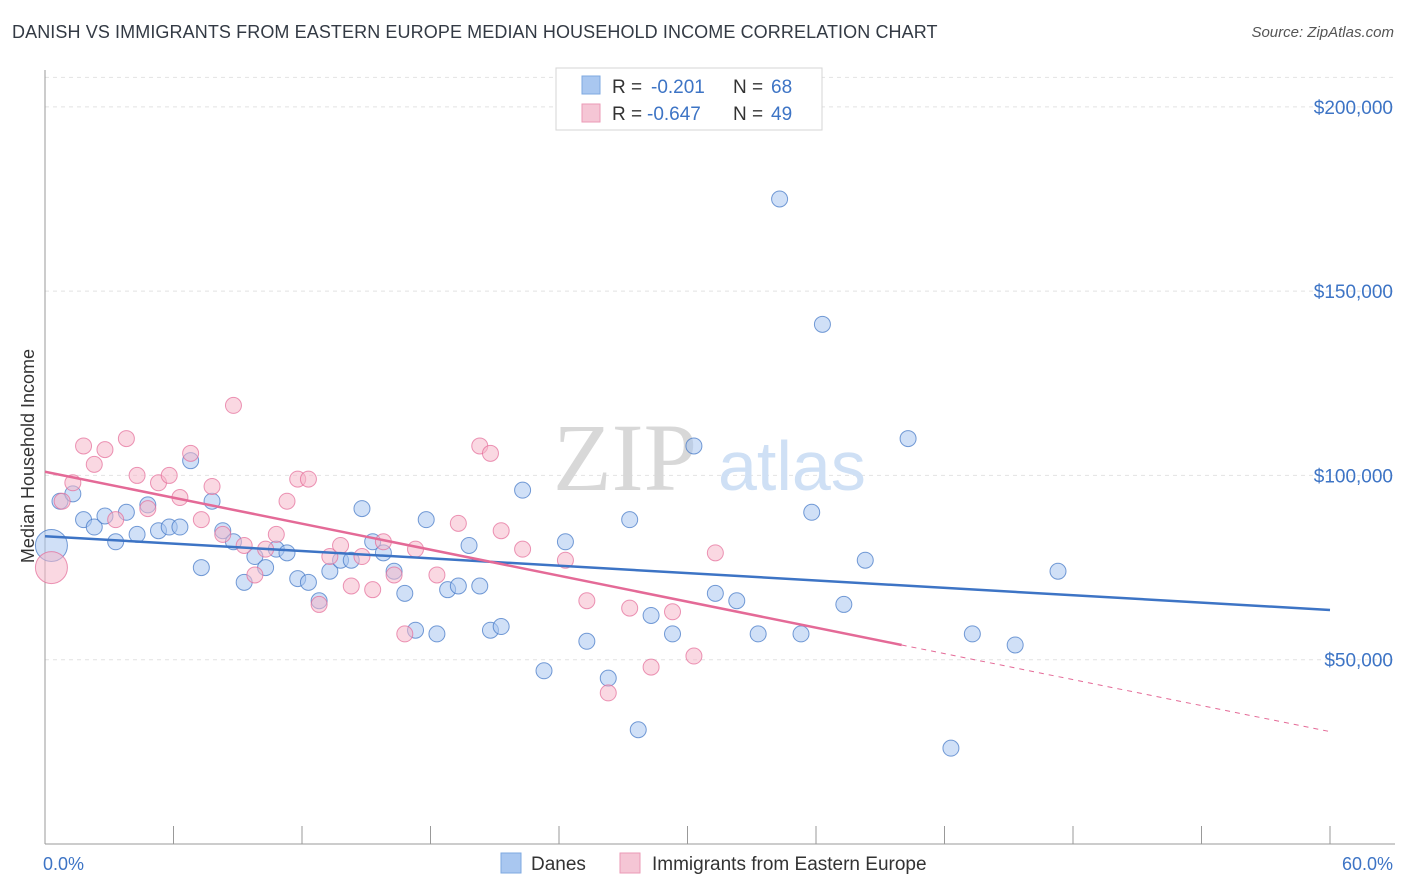 Image resolution: width=1406 pixels, height=892 pixels. Describe the element at coordinates (789, 864) in the screenshot. I see `series-label-immigrants: Immigrants from Eastern Europe` at that location.